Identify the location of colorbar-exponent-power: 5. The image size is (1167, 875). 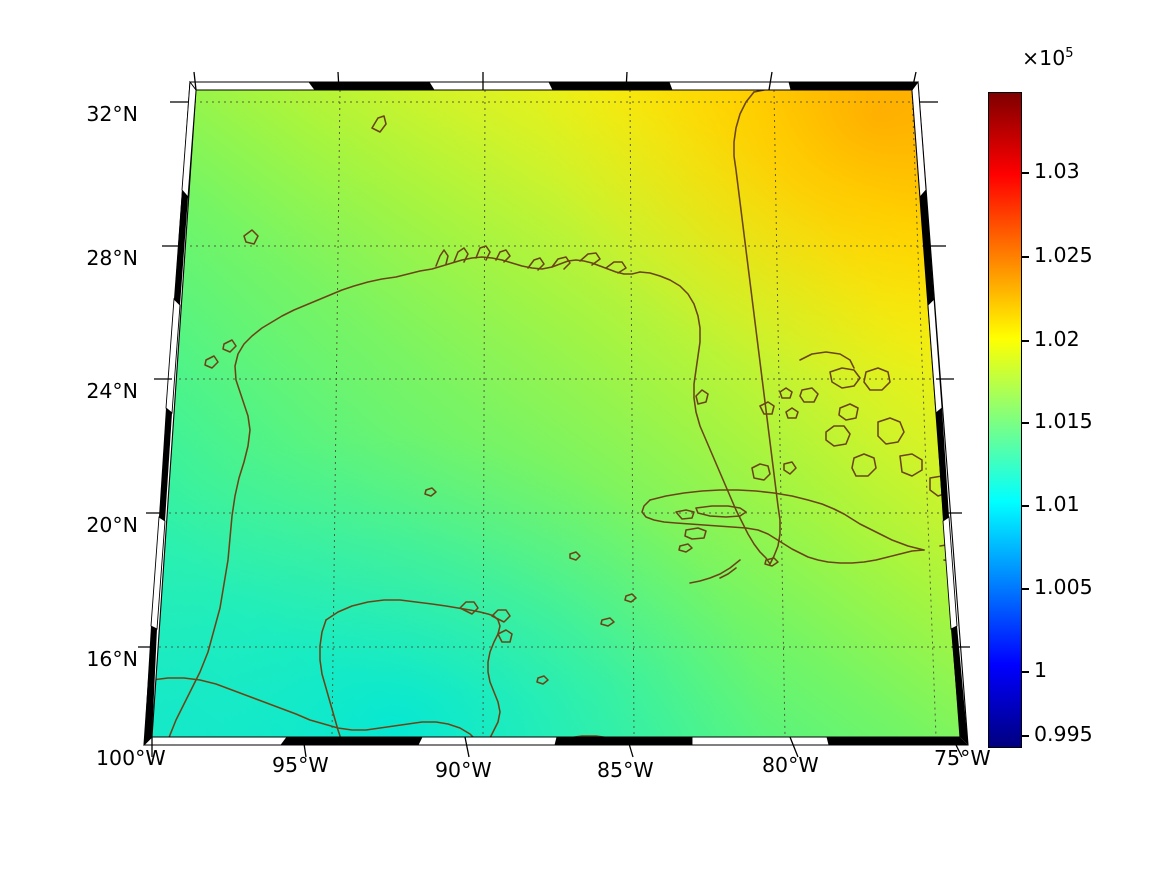
(1069, 54).